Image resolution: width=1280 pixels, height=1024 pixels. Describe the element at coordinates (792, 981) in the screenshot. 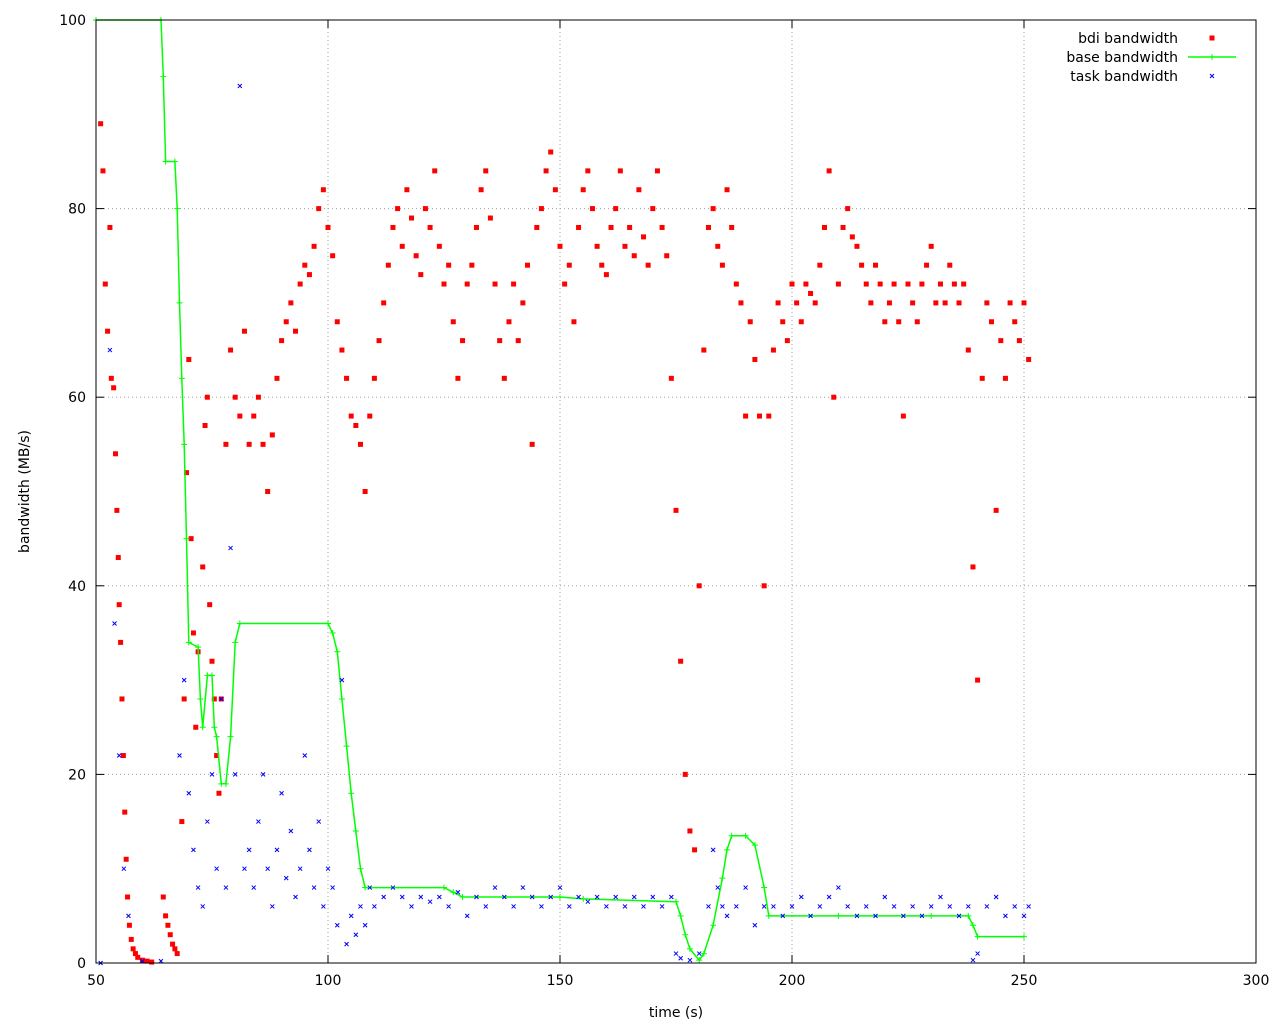

I see `x-tick-label: 200` at that location.